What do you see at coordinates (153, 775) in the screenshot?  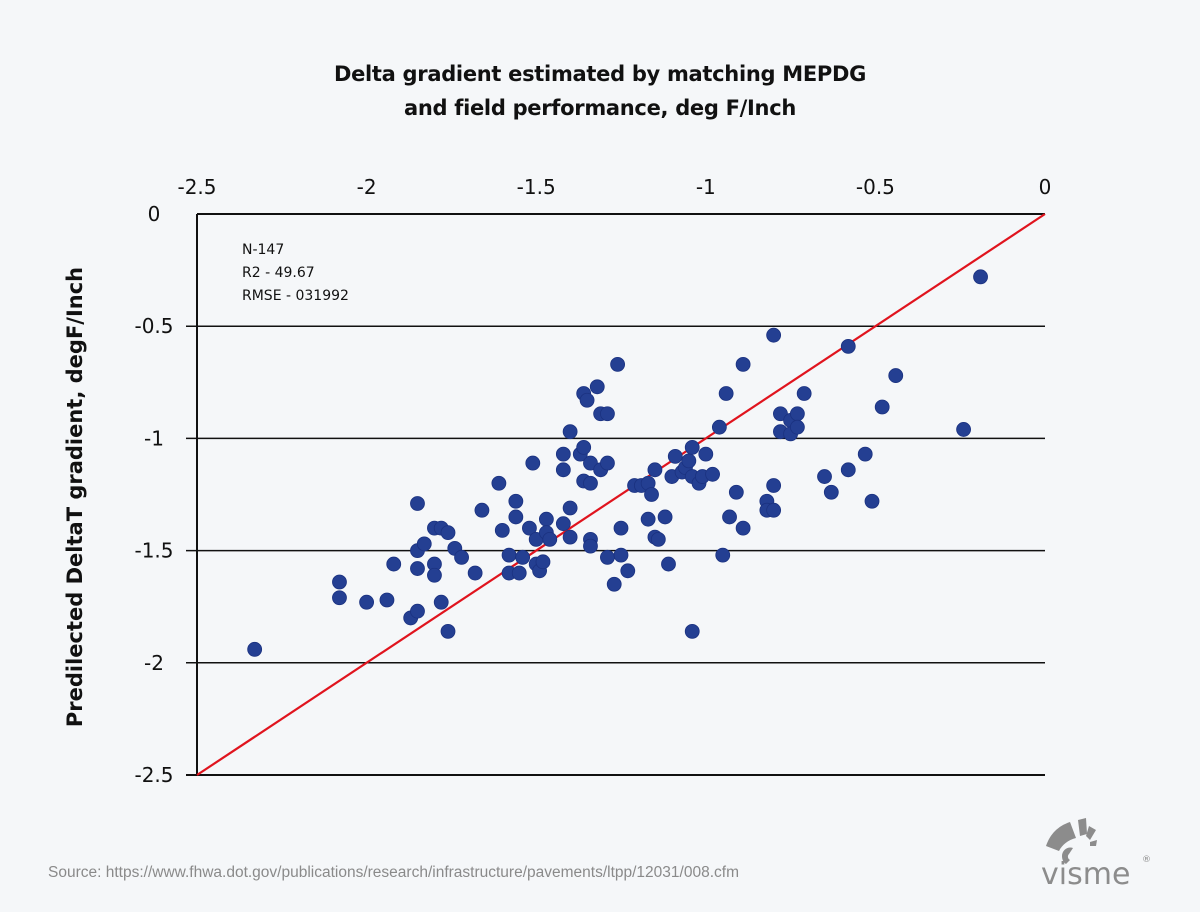 I see `y-tick-label: -2.5` at bounding box center [153, 775].